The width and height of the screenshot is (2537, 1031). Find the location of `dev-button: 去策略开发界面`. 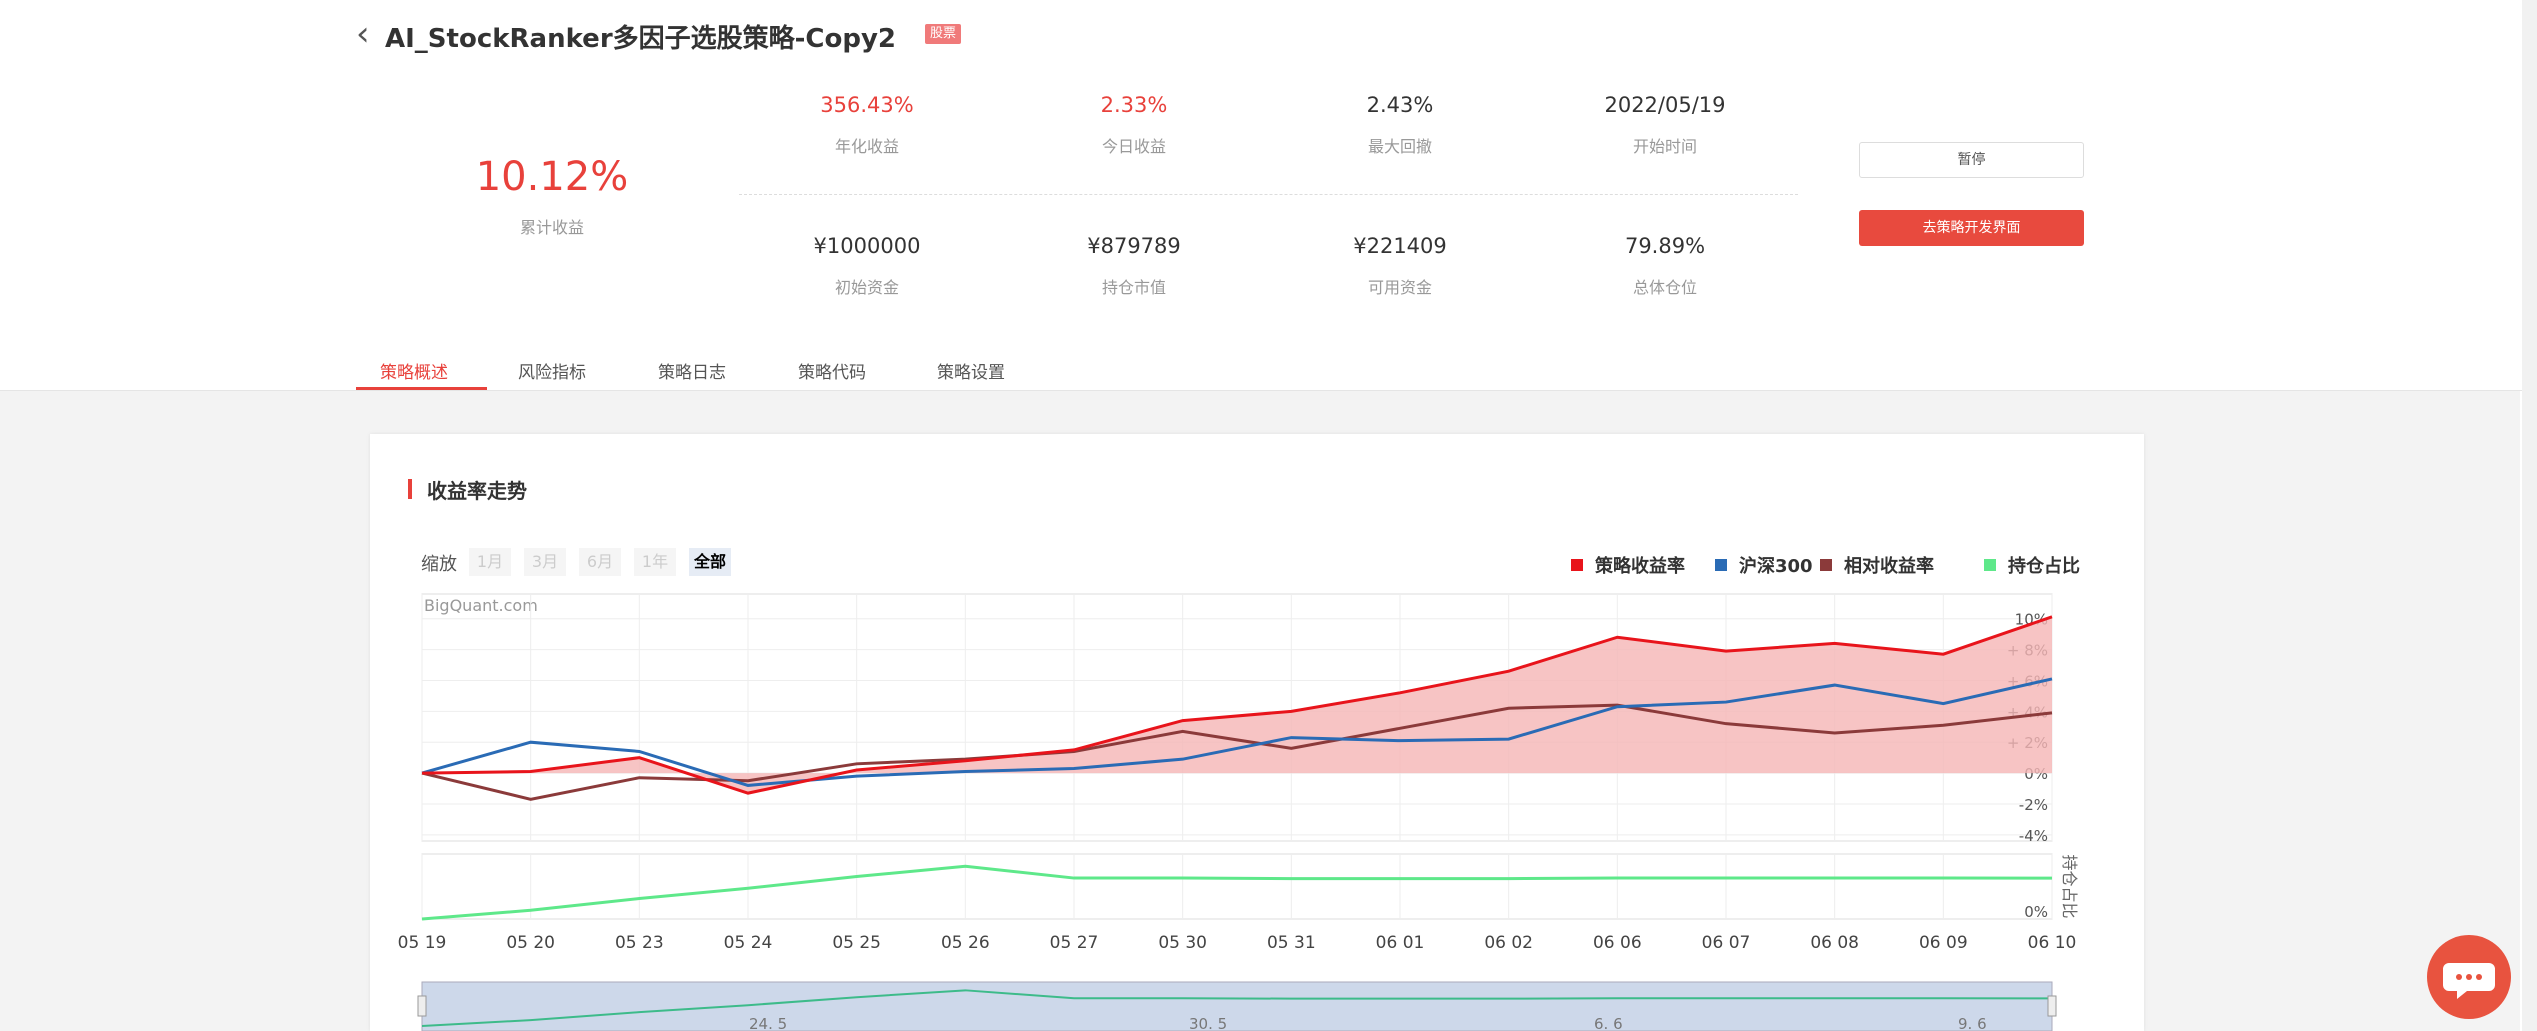

dev-button: 去策略开发界面 is located at coordinates (1971, 228).